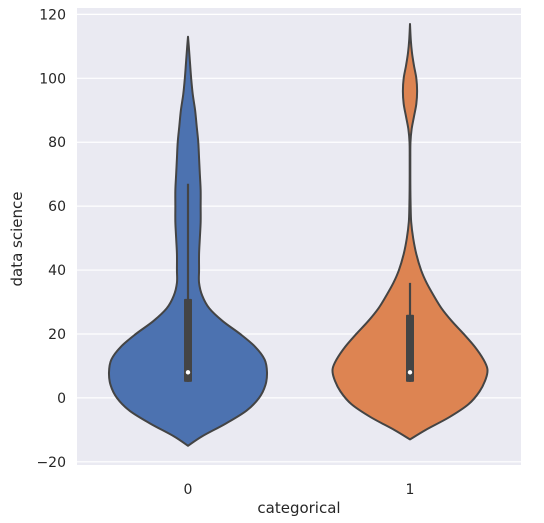  I want to click on y-tick-label: 0, so click(61, 399).